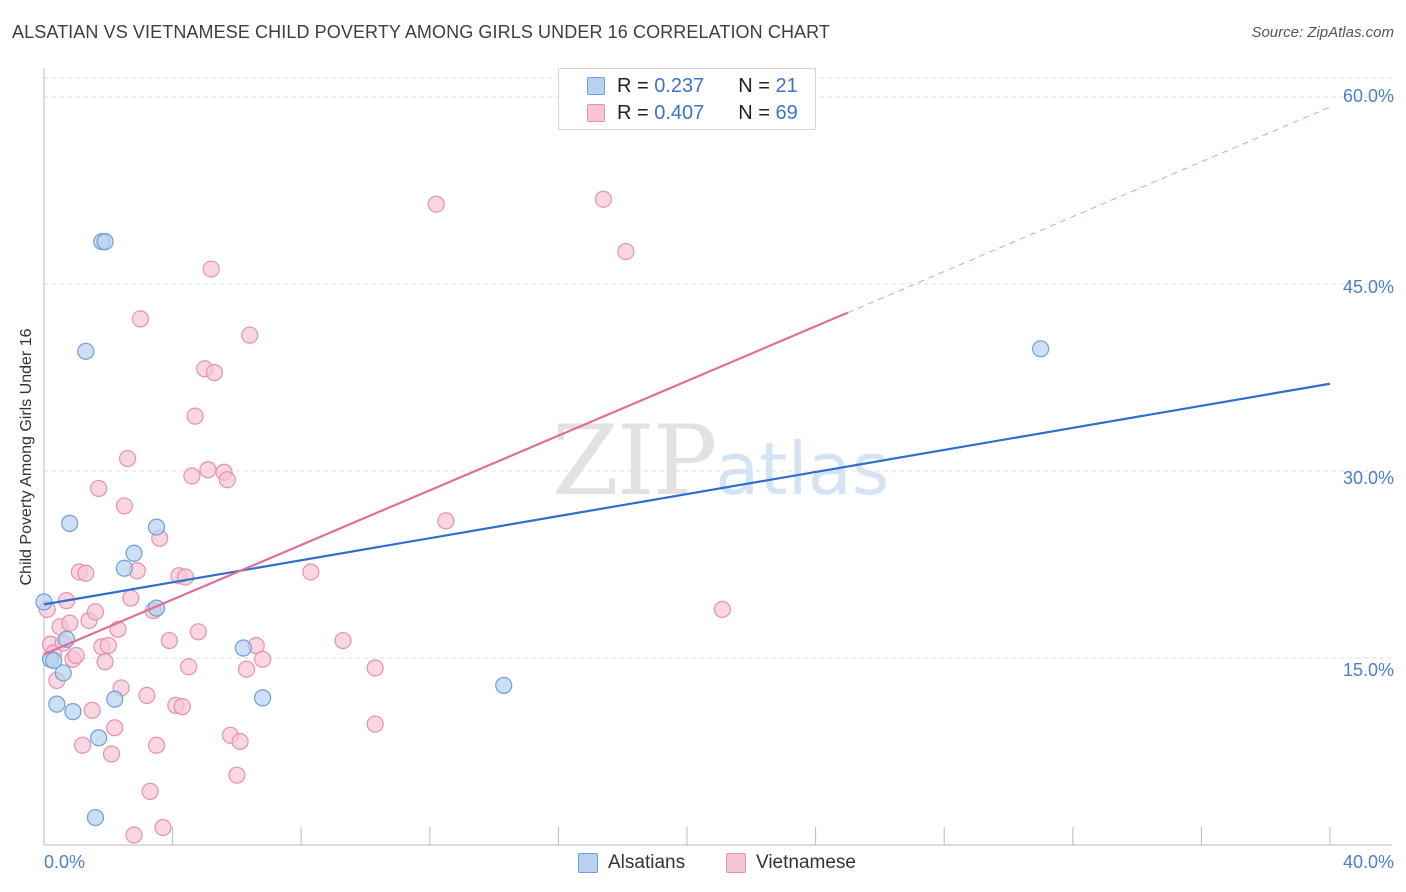 The image size is (1406, 892). I want to click on watermark: ZIPatlas, so click(720, 461).